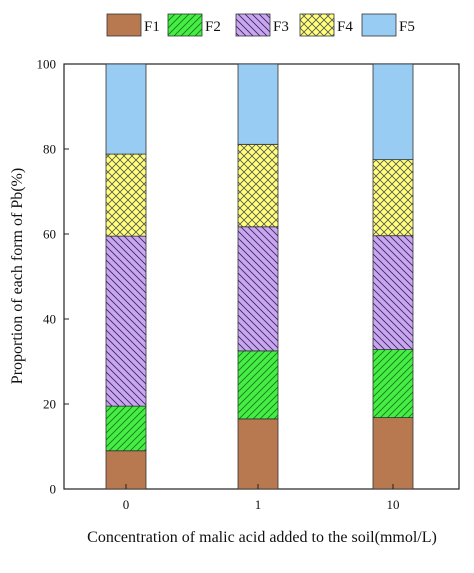 This screenshot has height=573, width=474. What do you see at coordinates (185, 25) in the screenshot?
I see `legend-swatch-f2` at bounding box center [185, 25].